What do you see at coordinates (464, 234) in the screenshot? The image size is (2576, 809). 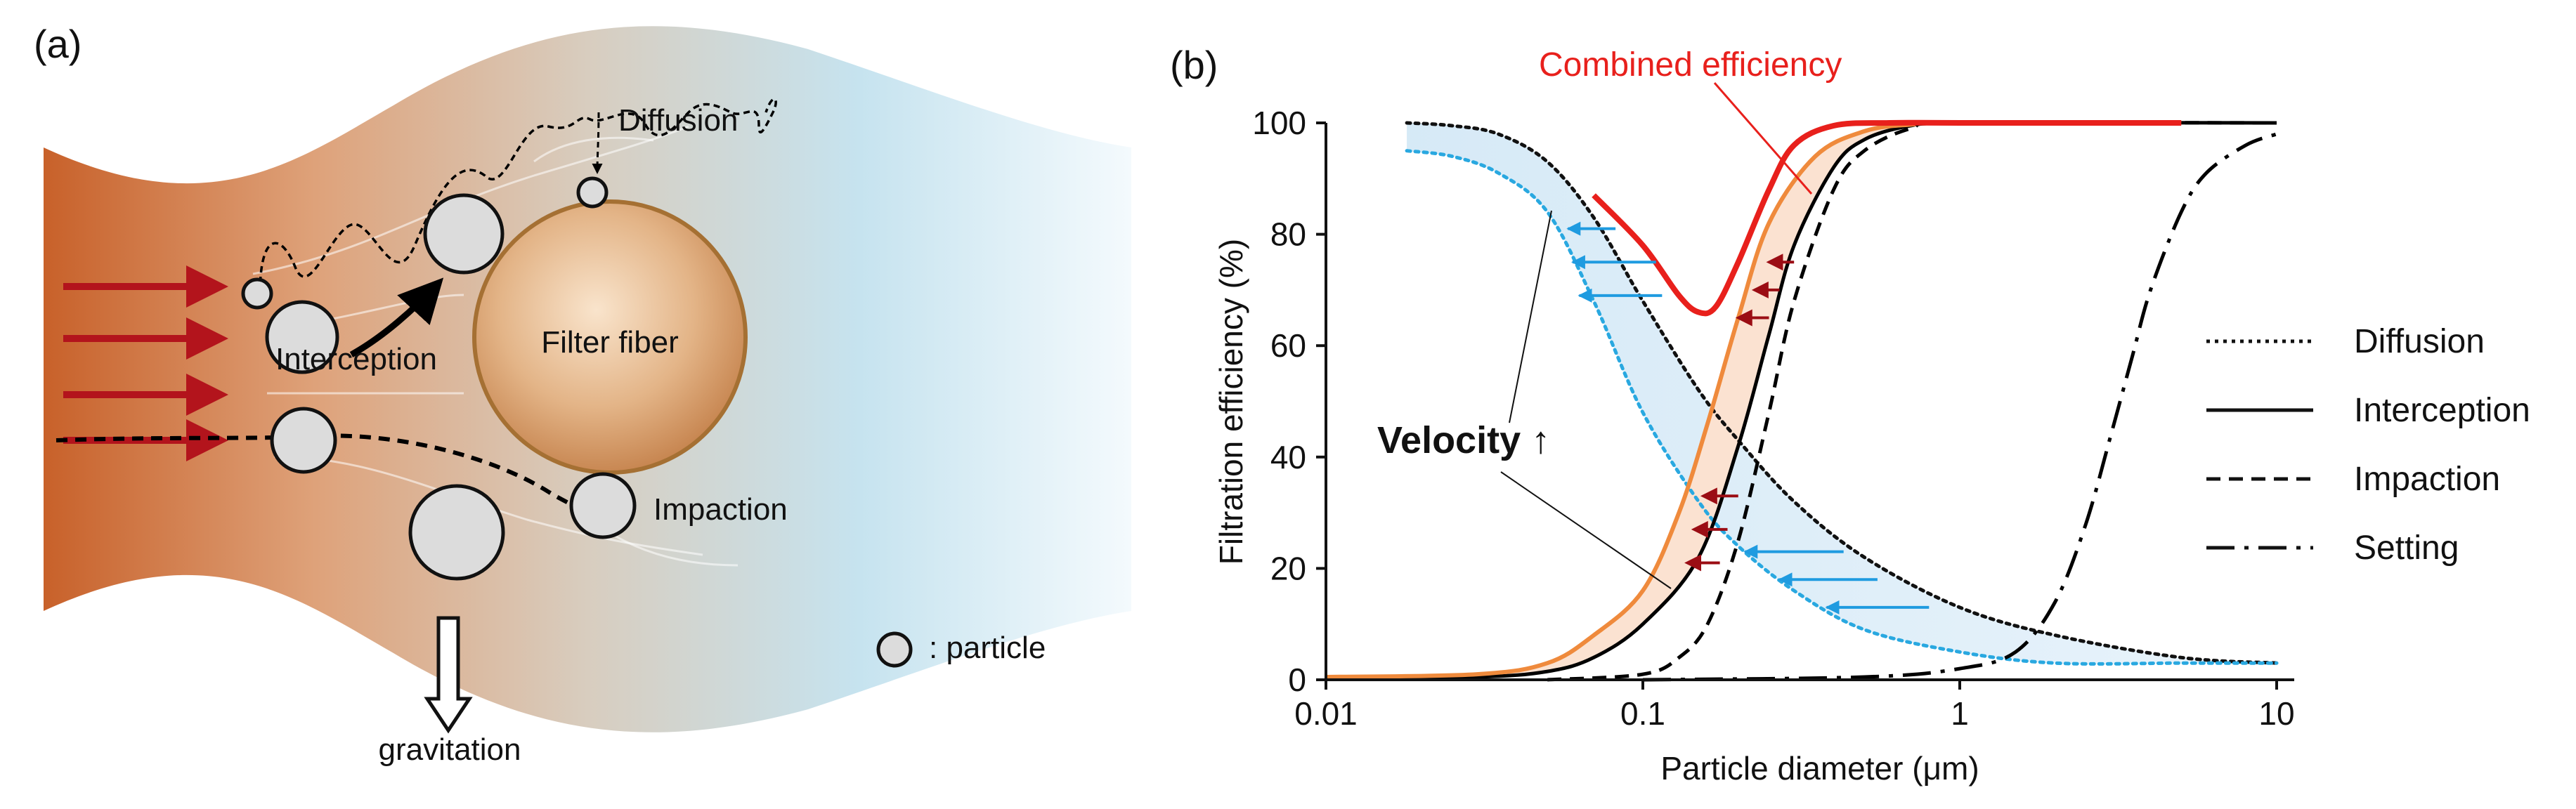 I see `particle-interception-captured` at bounding box center [464, 234].